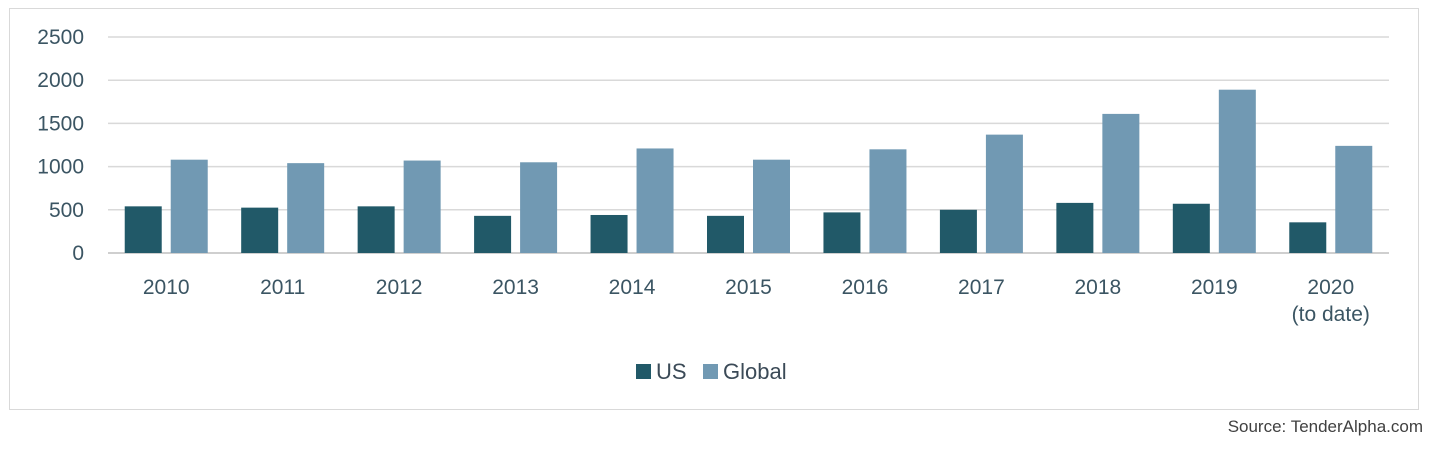 This screenshot has width=1429, height=454. Describe the element at coordinates (60, 37) in the screenshot. I see `y-tick-label: 2500` at that location.